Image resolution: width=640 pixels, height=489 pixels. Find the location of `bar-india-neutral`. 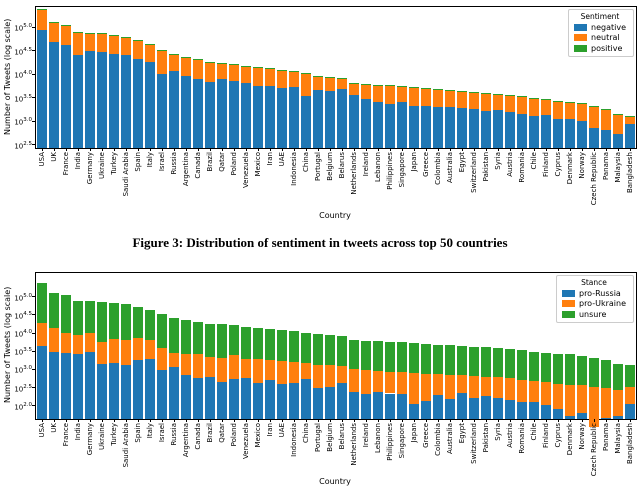

bar-india-neutral is located at coordinates (78, 44).